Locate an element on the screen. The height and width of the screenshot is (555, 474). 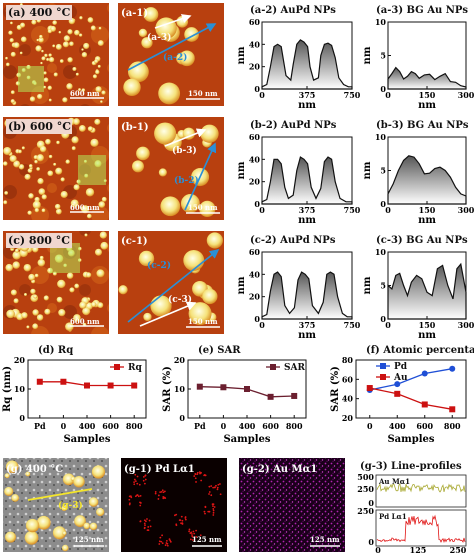
scalebar-label-b: 600 nm is located at coordinates (85, 207).